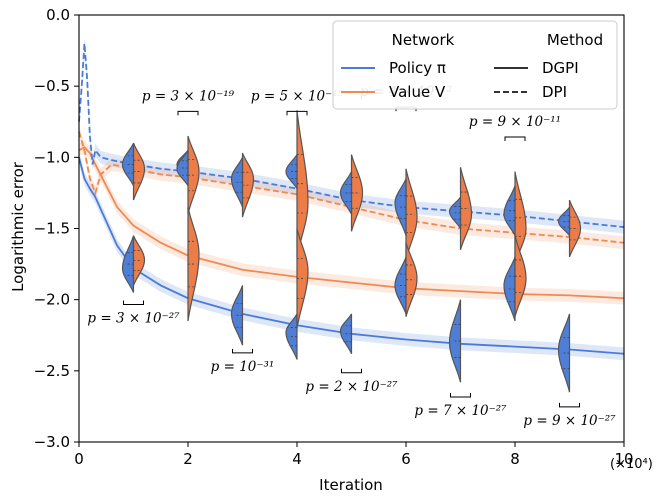 The width and height of the screenshot is (663, 497). Describe the element at coordinates (554, 92) in the screenshot. I see `legend-label: DPI` at that location.